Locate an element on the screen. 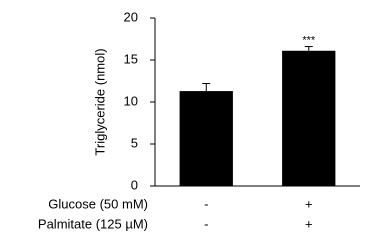 The height and width of the screenshot is (248, 375). y-tick-label: 0 is located at coordinates (134, 184).